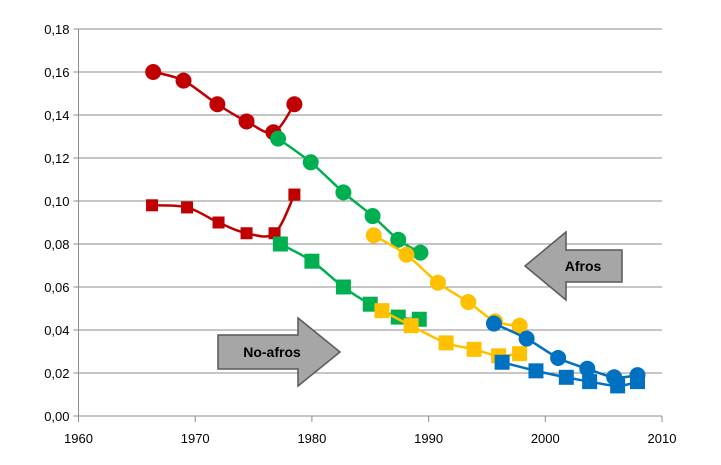 The width and height of the screenshot is (721, 465). I want to click on x-tick-label: 1970, so click(195, 438).